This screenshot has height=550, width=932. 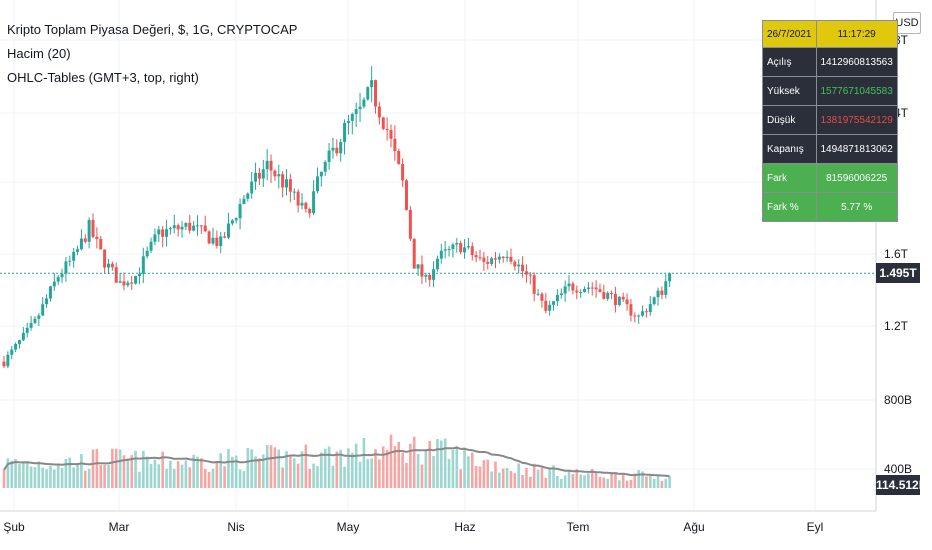 What do you see at coordinates (856, 62) in the screenshot?
I see `ohlc-value: 1412960813563` at bounding box center [856, 62].